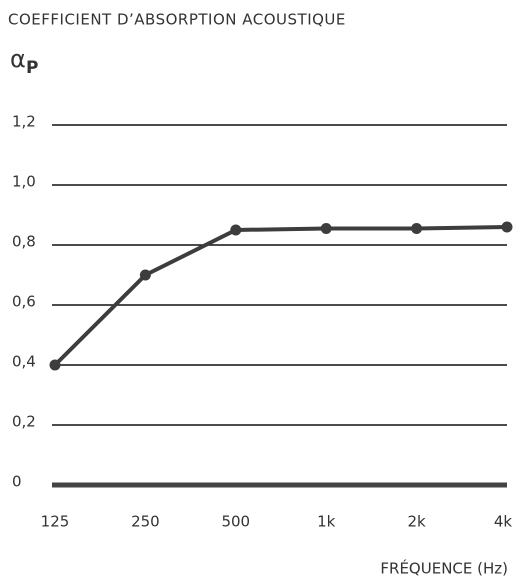 The image size is (522, 580). I want to click on y-axis-label-subscript: P, so click(32, 68).